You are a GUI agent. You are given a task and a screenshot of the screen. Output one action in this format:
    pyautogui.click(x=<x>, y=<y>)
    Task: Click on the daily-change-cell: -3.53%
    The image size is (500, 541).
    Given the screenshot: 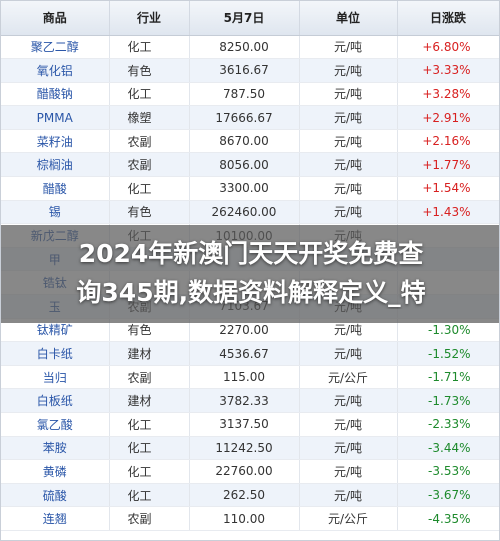 What is the action you would take?
    pyautogui.click(x=448, y=471)
    